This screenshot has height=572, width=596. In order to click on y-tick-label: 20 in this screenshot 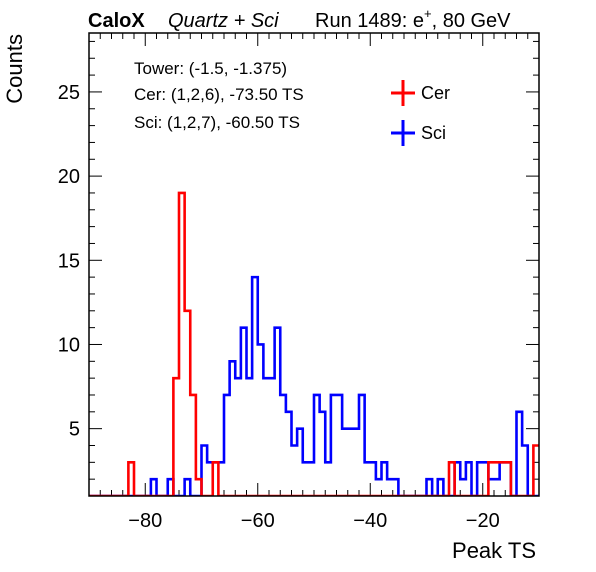, I will do `click(69, 177)`.